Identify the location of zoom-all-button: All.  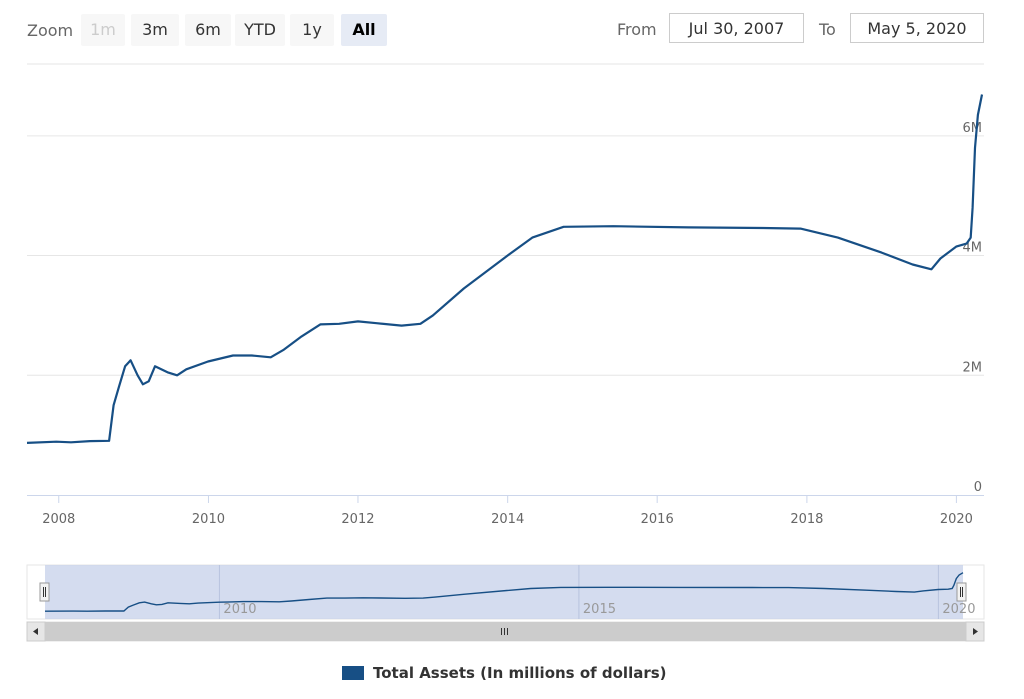
(364, 30).